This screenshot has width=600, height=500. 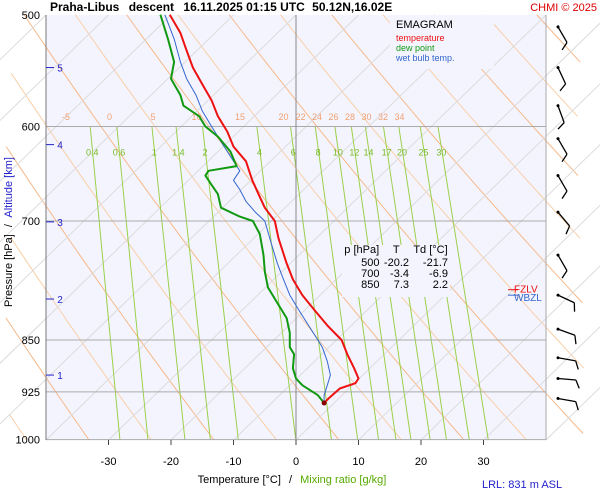 I want to click on stats-cell: -20.2, so click(x=396, y=263).